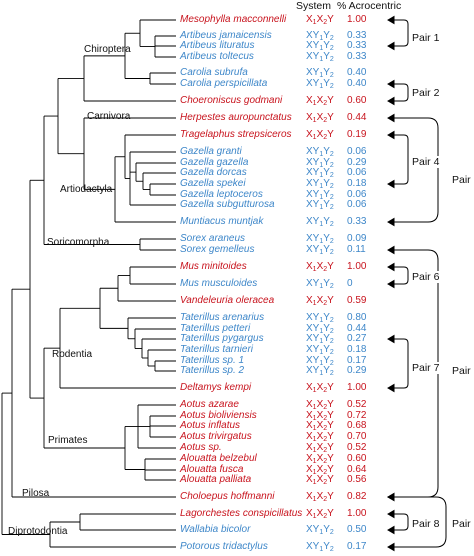 This screenshot has width=474, height=556. What do you see at coordinates (357, 328) in the screenshot?
I see `acrocentric-value: 0.44` at bounding box center [357, 328].